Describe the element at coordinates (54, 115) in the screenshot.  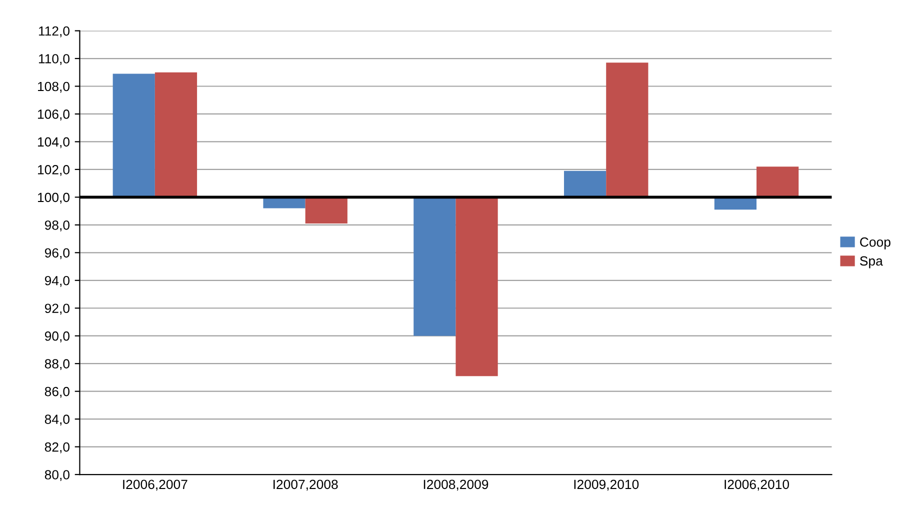
I see `y-tick-label: 106,0` at that location.